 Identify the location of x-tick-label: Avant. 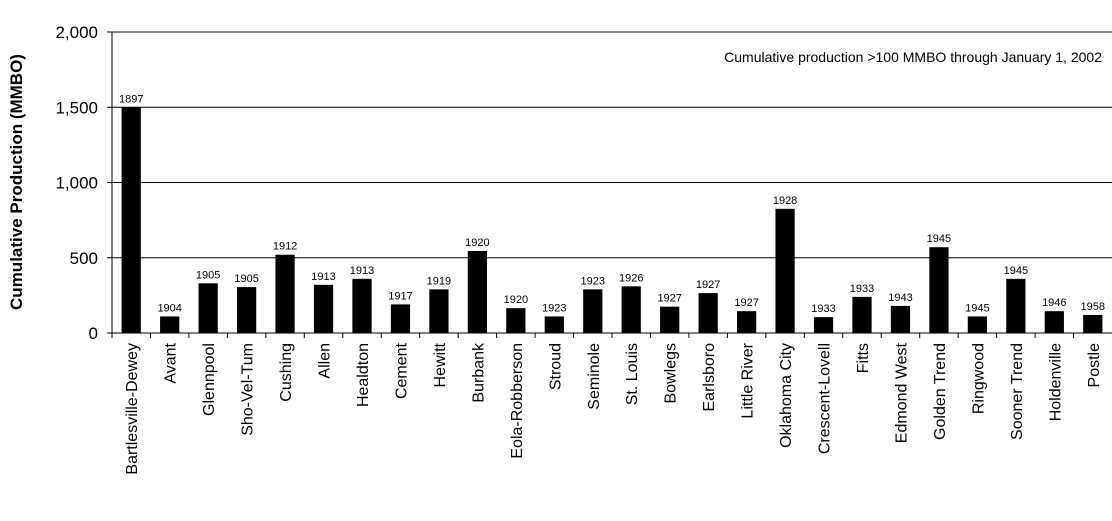
(171, 362).